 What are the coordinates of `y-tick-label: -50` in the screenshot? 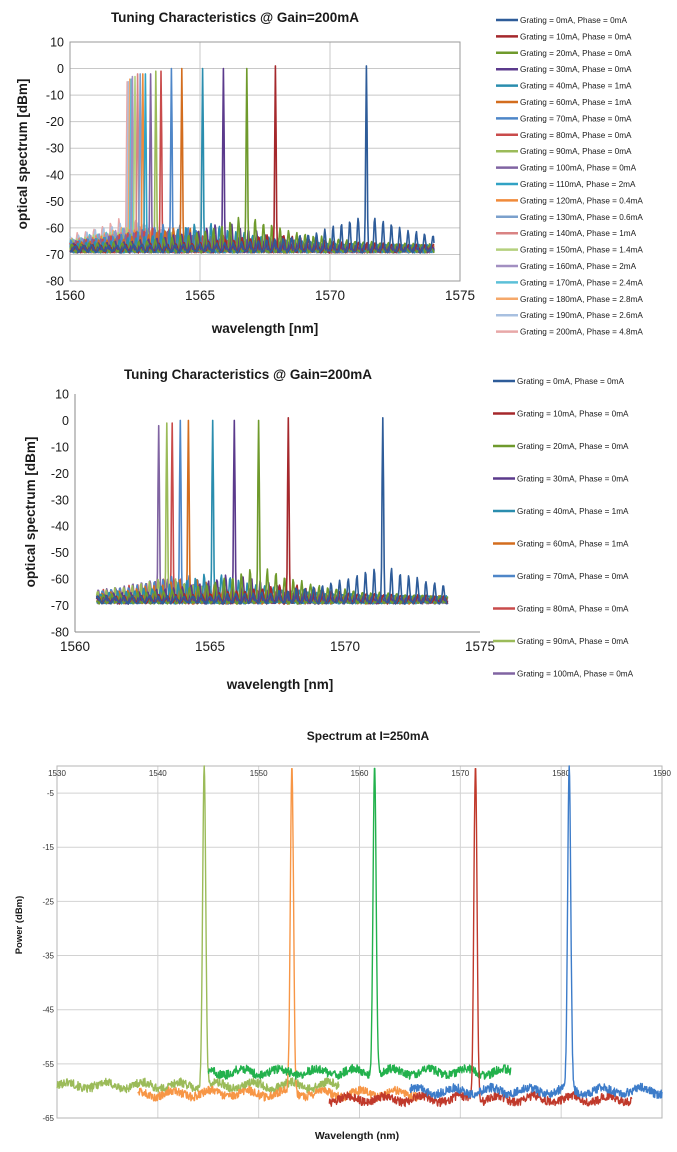 It's located at (55, 202).